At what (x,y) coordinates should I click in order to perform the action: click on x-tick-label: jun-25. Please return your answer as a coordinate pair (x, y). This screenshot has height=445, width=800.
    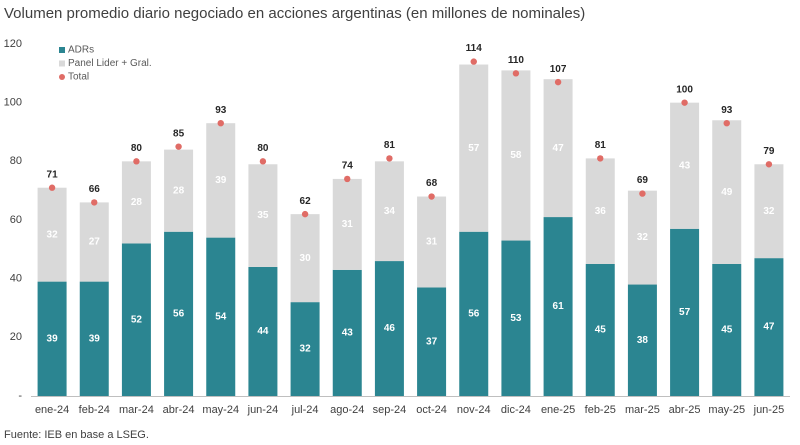
    Looking at the image, I should click on (769, 410).